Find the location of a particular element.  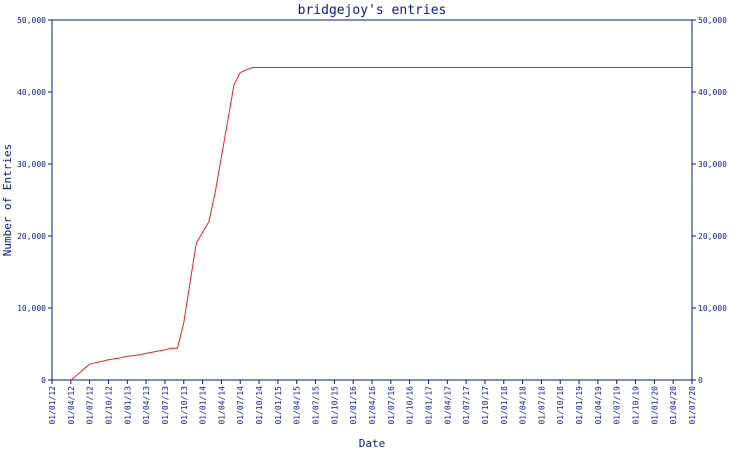

x-tick-label: 01/07/17 is located at coordinates (466, 405).